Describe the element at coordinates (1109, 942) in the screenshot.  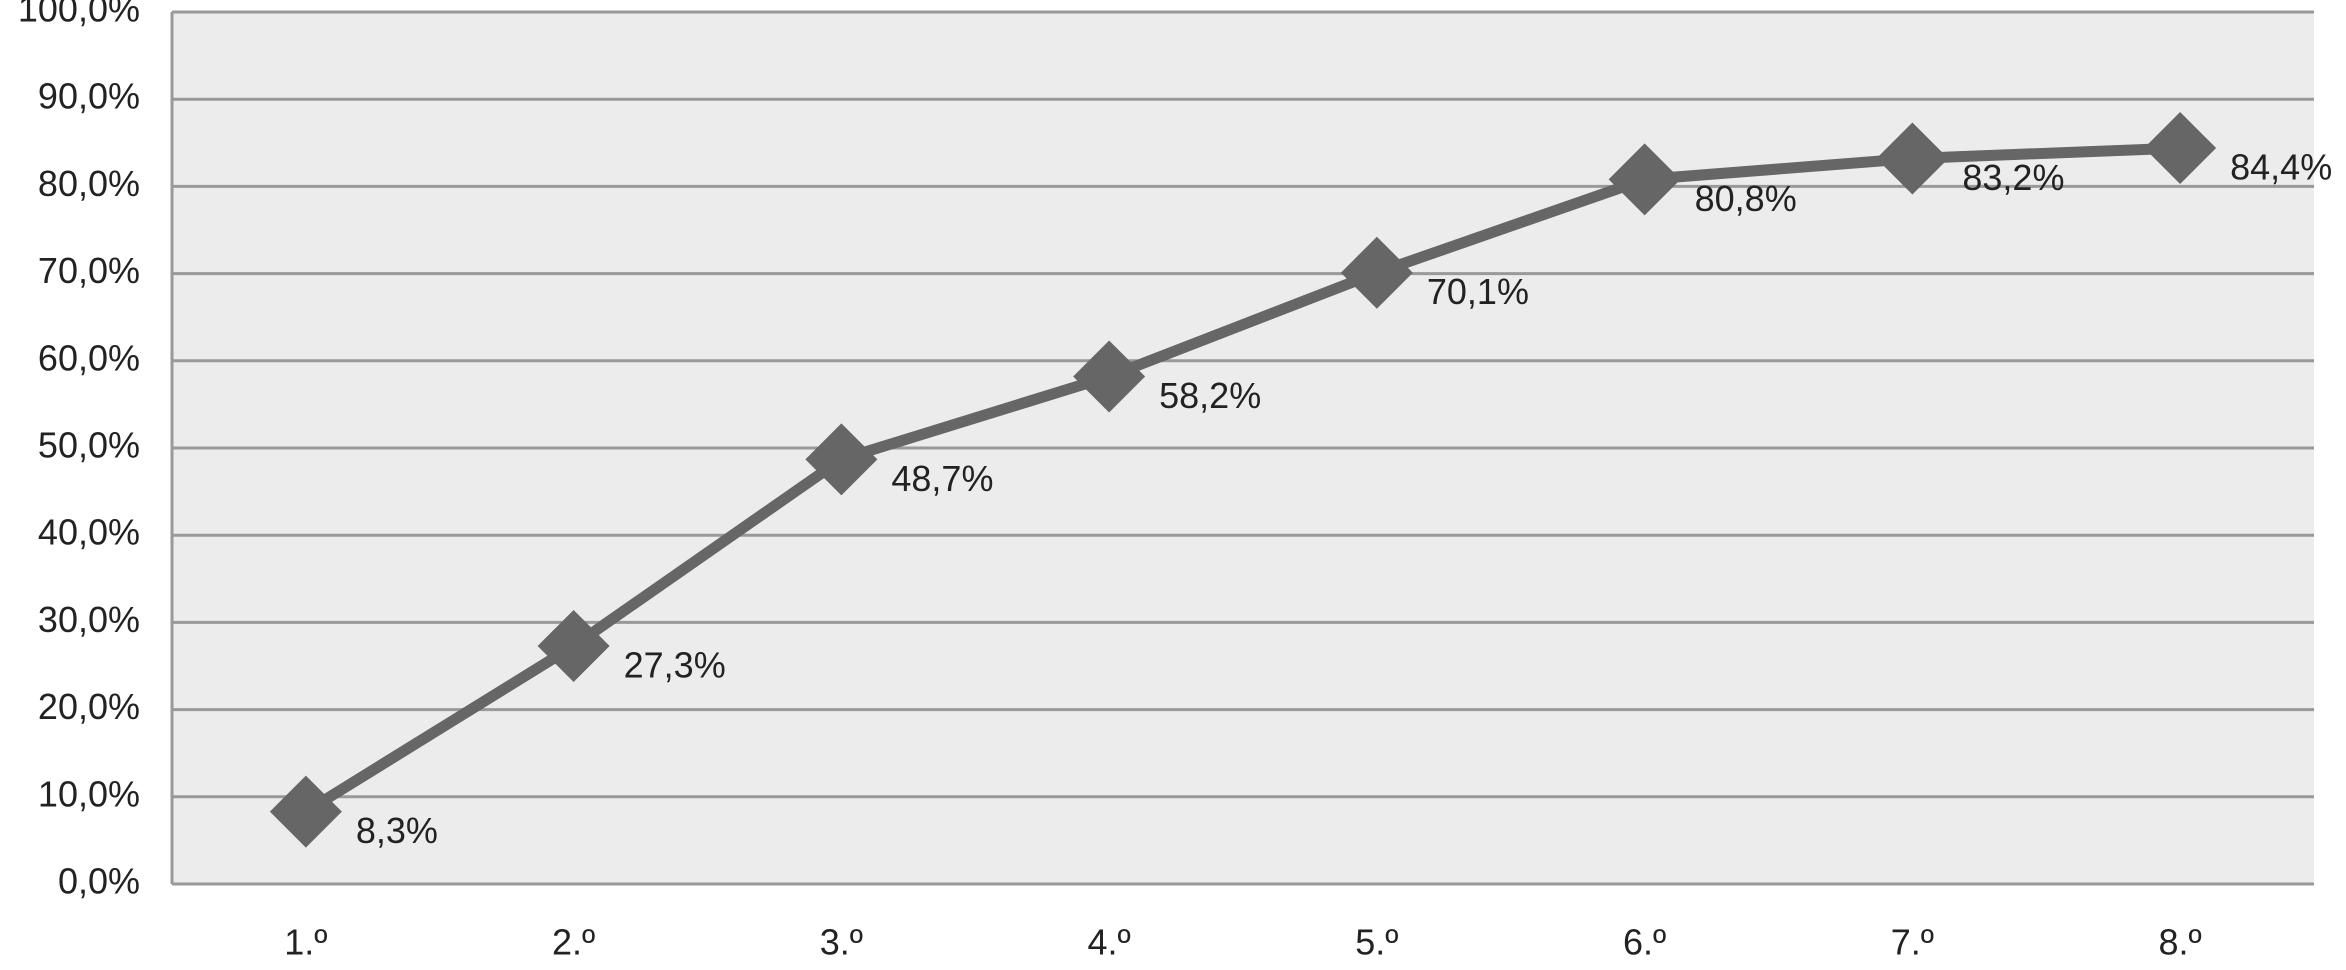
I see `x-tick-label: 4.º` at that location.